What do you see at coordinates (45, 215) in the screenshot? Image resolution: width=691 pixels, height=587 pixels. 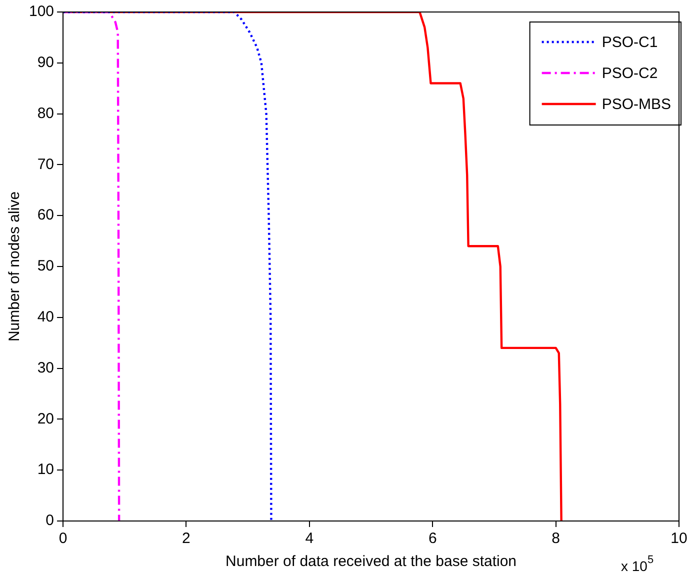 I see `y-tick-label: 60` at bounding box center [45, 215].